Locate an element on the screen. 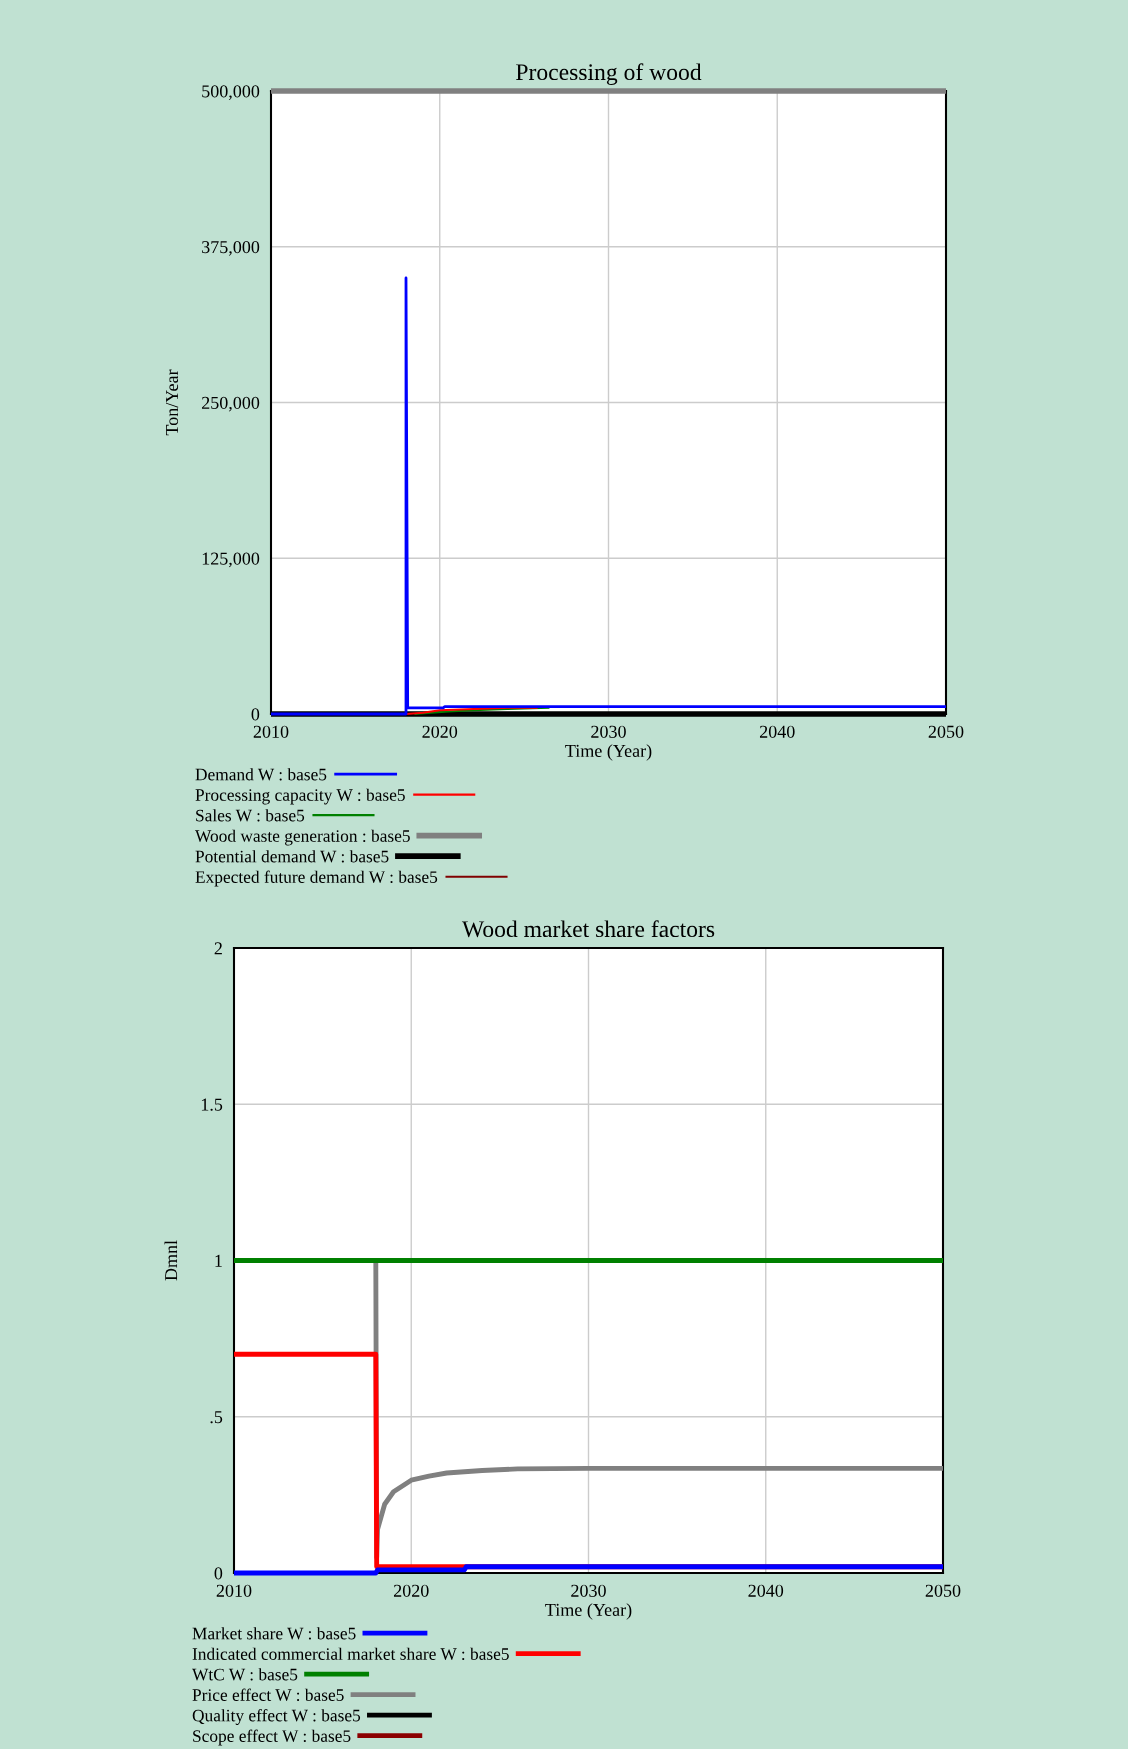  legend-label: Price effect W : base5 is located at coordinates (268, 1694).